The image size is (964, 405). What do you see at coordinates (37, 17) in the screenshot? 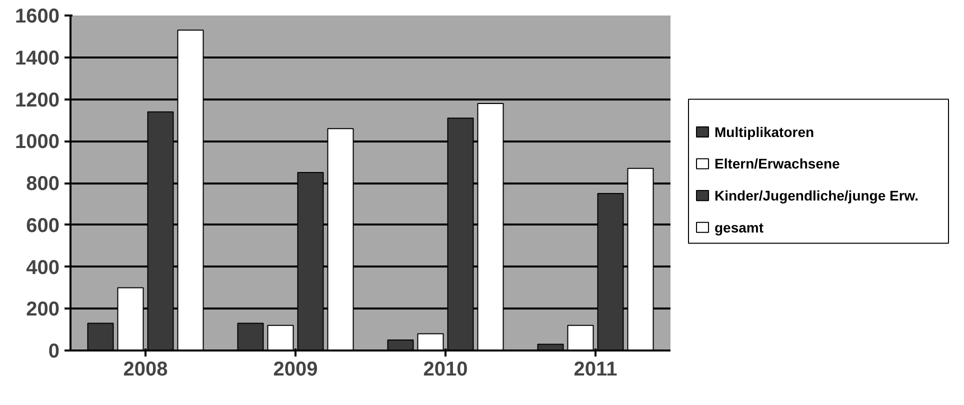
I see `y-tick-label: 1600` at bounding box center [37, 17].